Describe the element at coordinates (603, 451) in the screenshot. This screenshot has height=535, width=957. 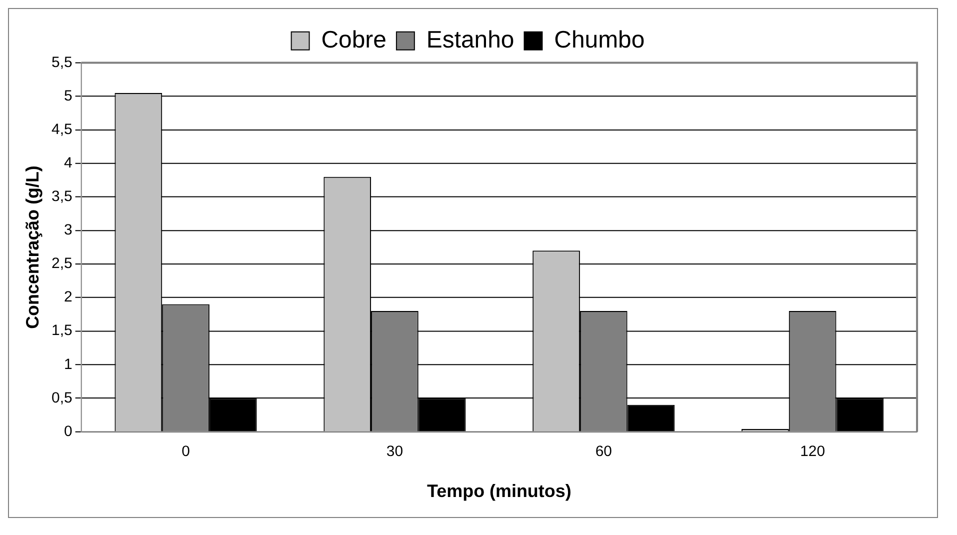
I see `x-tick-label: 60` at that location.